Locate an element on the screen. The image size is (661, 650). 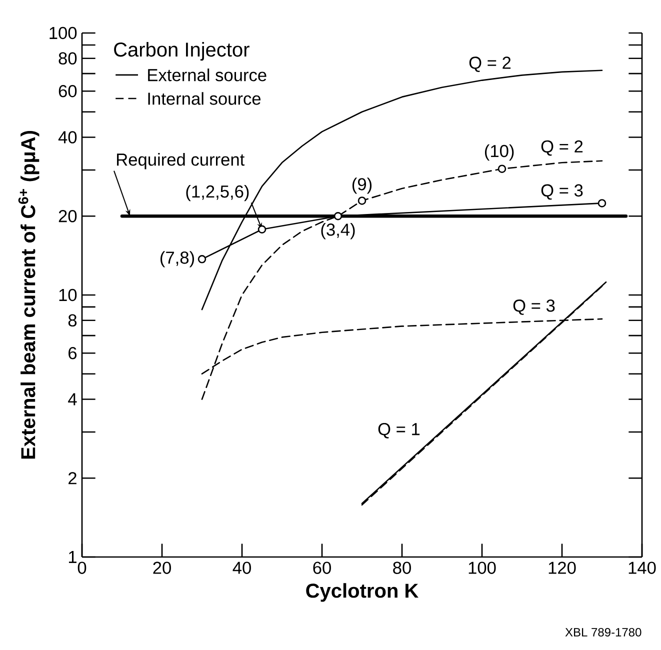
y-tick-label: 8 is located at coordinates (72, 320).